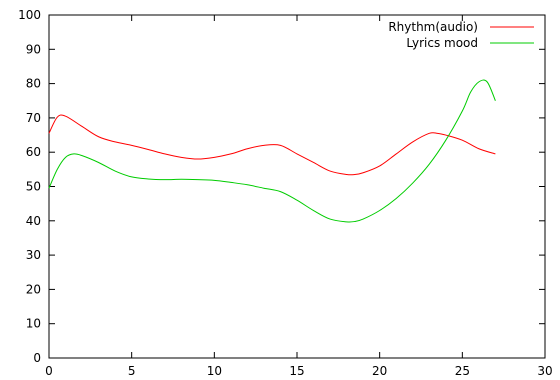 The height and width of the screenshot is (380, 560). What do you see at coordinates (461, 35) in the screenshot?
I see `legend: Rhythm(audio) Lyrics mood` at bounding box center [461, 35].